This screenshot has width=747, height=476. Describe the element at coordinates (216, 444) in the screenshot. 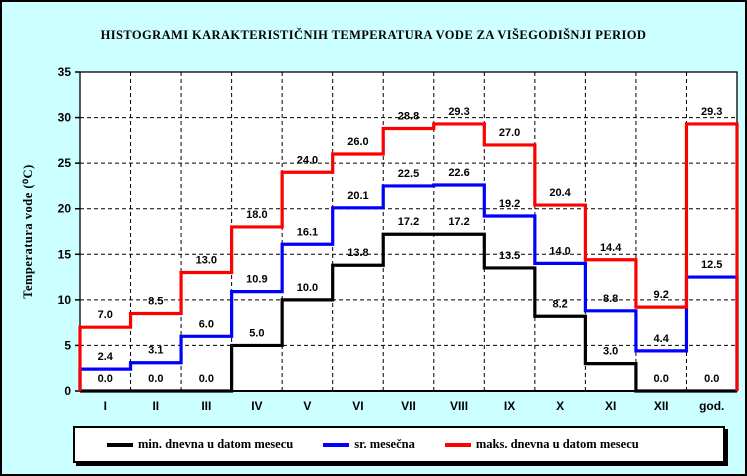

I see `legend-label-min: min. dnevna u datom mesecu` at that location.